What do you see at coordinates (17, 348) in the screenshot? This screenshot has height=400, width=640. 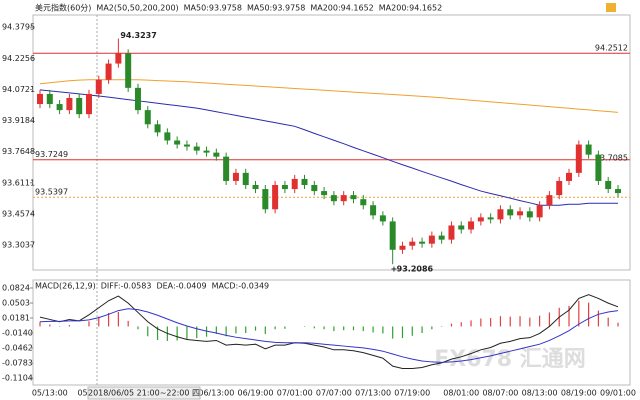 I see `y-tick-label: -0.0462` at bounding box center [17, 348].